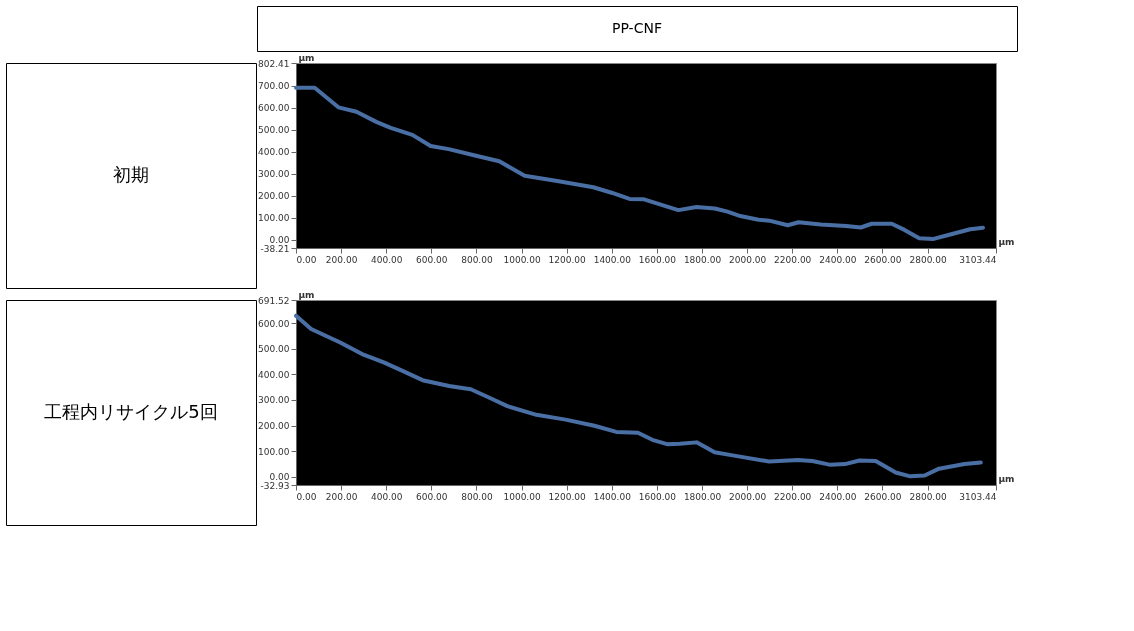 Image resolution: width=1134 pixels, height=631 pixels. What do you see at coordinates (637, 27) in the screenshot?
I see `chart-title: PP-CNF` at bounding box center [637, 27].